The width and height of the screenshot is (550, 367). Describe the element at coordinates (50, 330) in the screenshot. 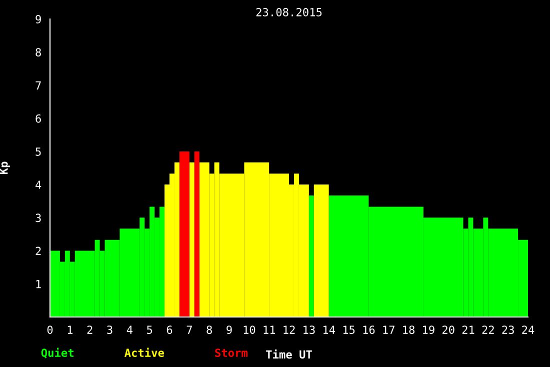

I see `x-tick-label: 0` at that location.